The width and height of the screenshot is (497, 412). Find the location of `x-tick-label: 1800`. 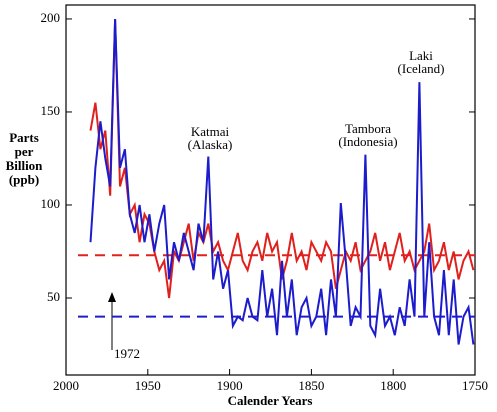

x-tick-label: 1800 is located at coordinates (393, 385).